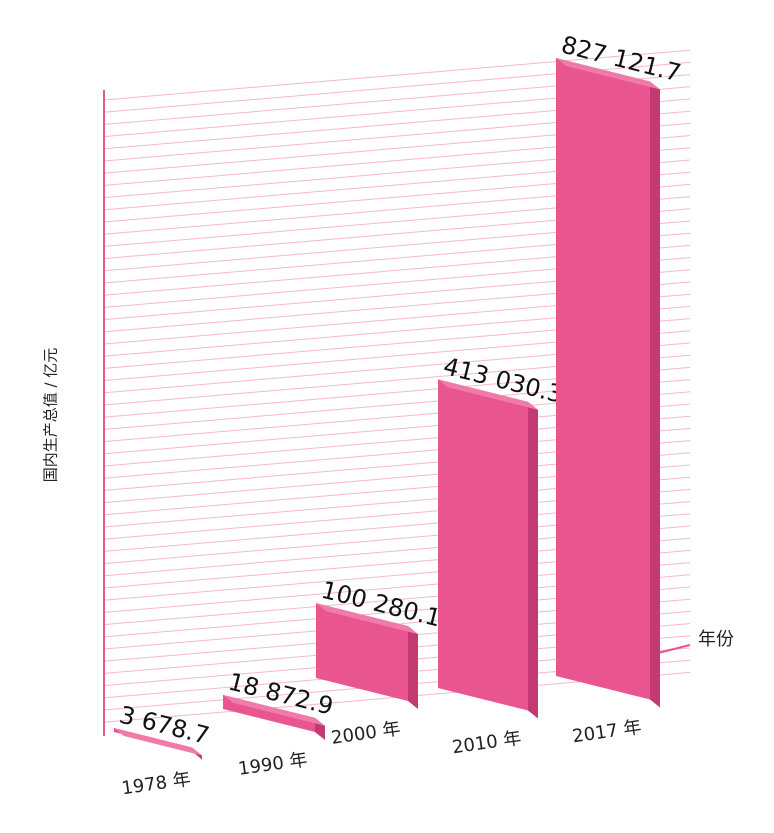 This screenshot has width=774, height=833. I want to click on x-axis-title: 年份, so click(716, 639).